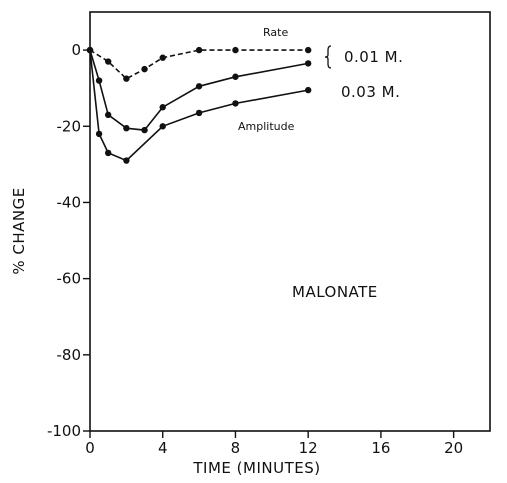 The image size is (507, 483). What do you see at coordinates (308, 448) in the screenshot?
I see `x-tick-label: 12` at bounding box center [308, 448].